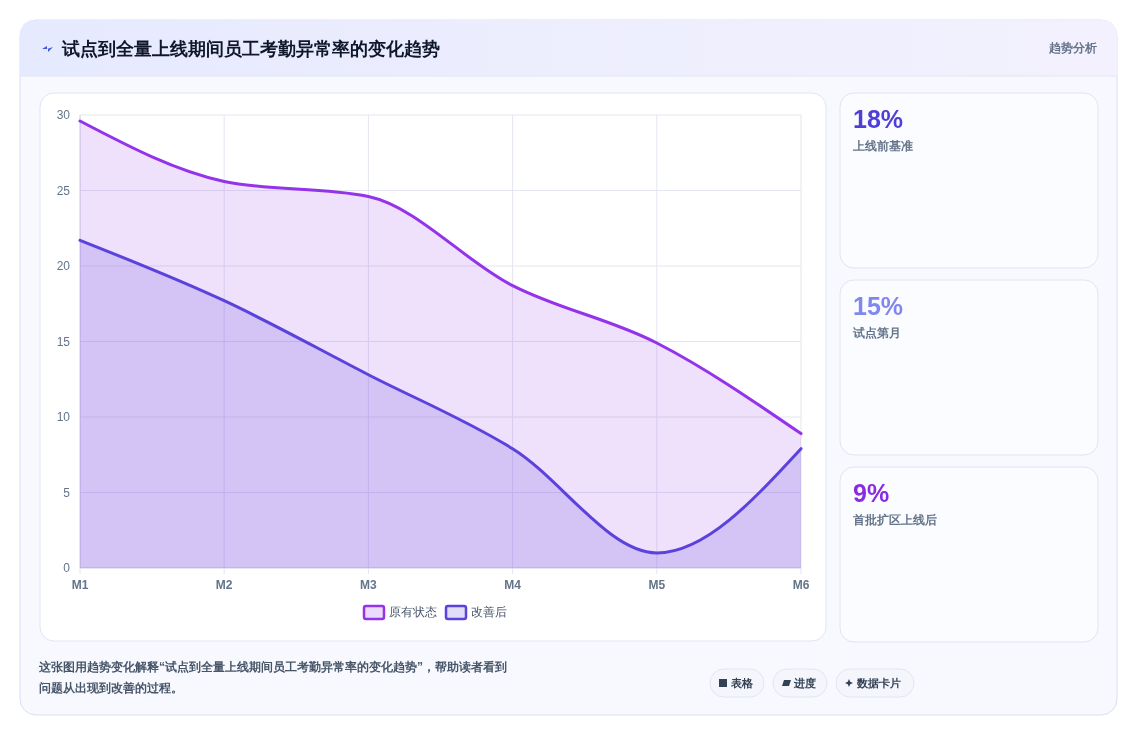 This screenshot has height=736, width=1138. What do you see at coordinates (369, 585) in the screenshot?
I see `x-tick-label: M3` at bounding box center [369, 585].